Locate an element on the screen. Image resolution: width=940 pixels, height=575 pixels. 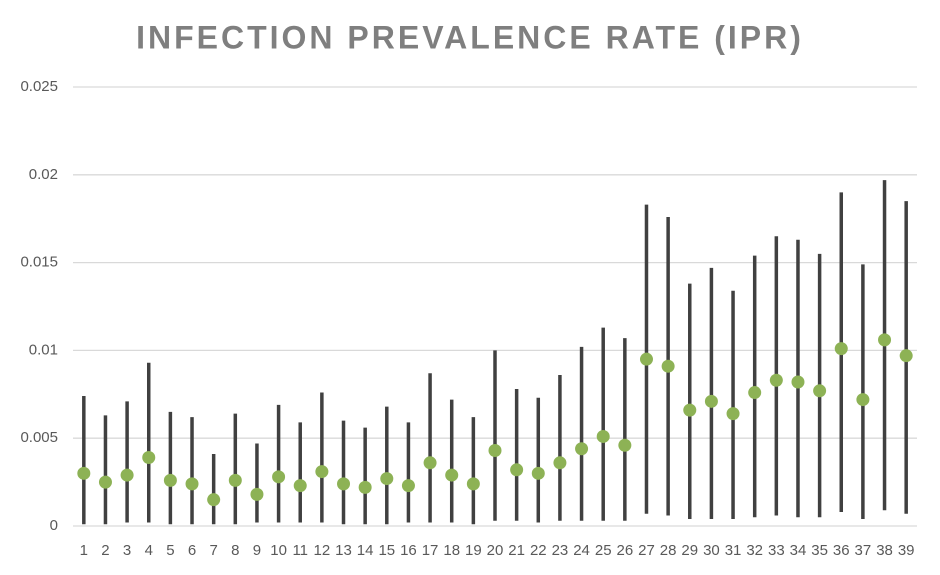
x-tick-label: 37 is located at coordinates (863, 550).